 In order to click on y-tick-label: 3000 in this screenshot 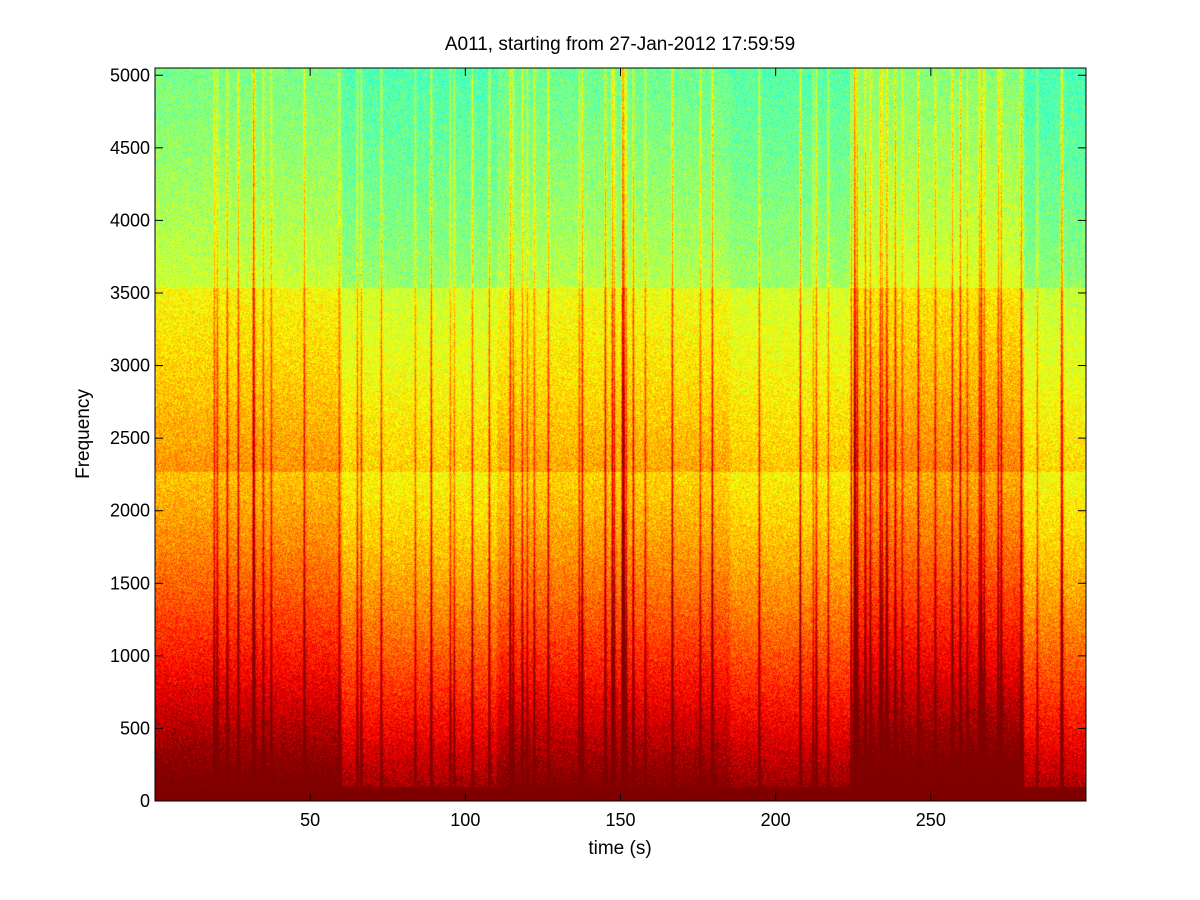, I will do `click(130, 366)`.